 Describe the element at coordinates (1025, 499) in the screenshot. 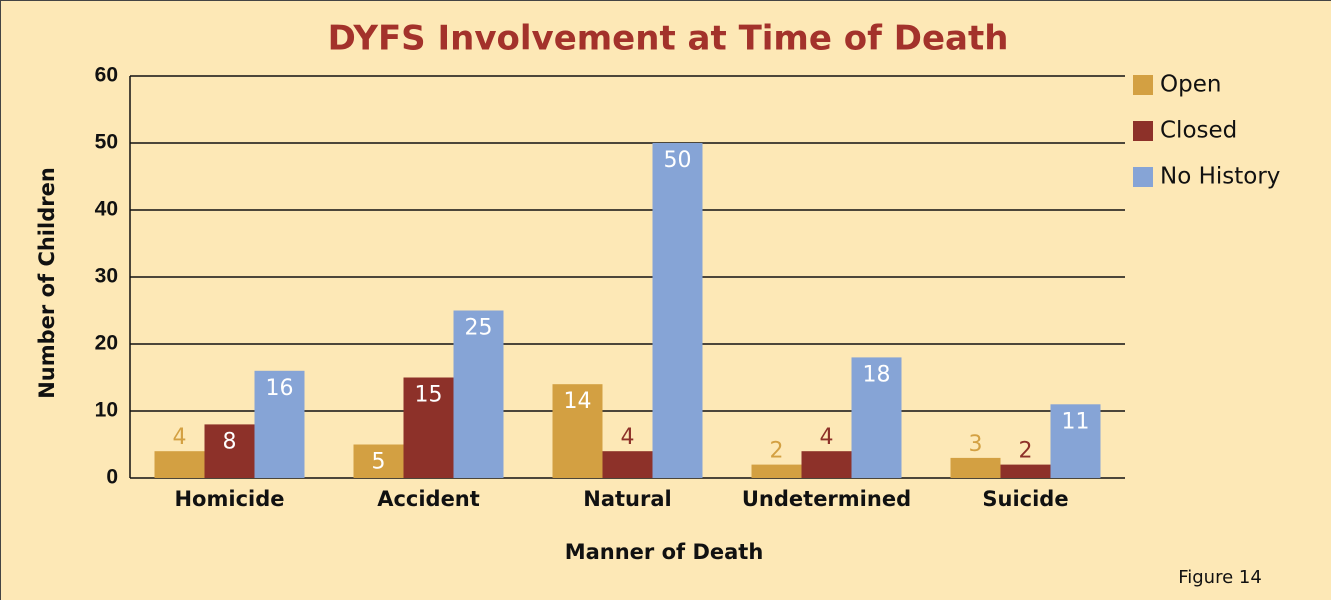

I see `x-tick-label: Suicide` at that location.